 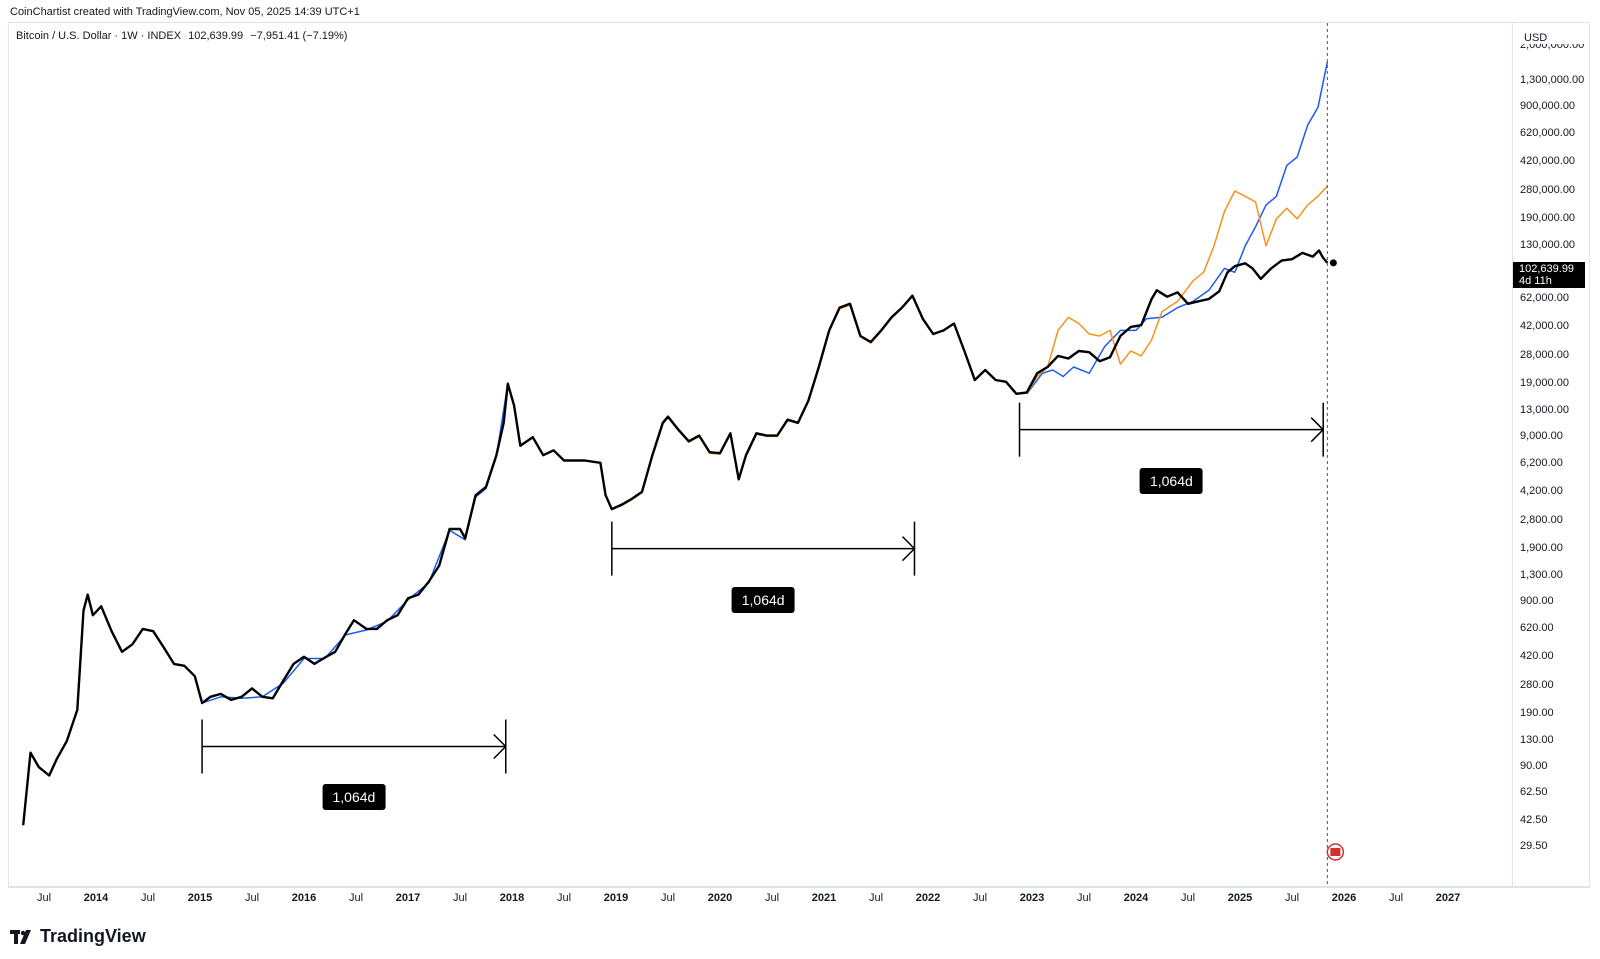 I want to click on price-tick-label: 130.00, so click(x=1537, y=739).